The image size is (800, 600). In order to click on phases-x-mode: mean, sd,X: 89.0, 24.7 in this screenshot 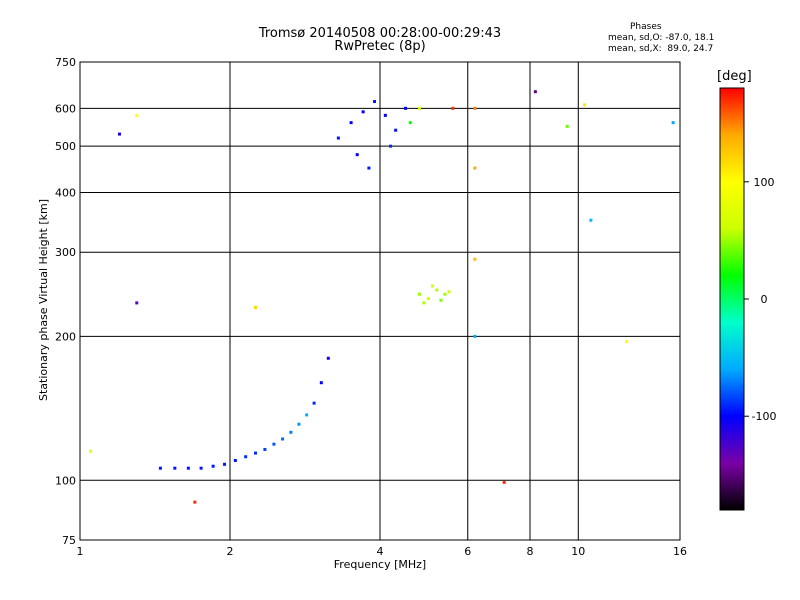, I will do `click(661, 49)`.